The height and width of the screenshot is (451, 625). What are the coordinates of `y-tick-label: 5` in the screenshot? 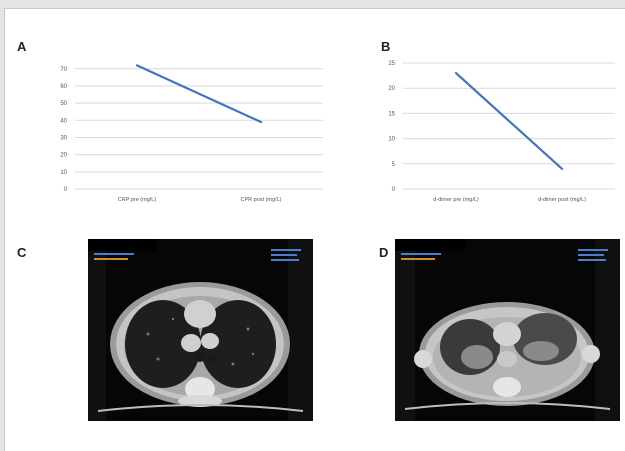 It's located at (394, 165).